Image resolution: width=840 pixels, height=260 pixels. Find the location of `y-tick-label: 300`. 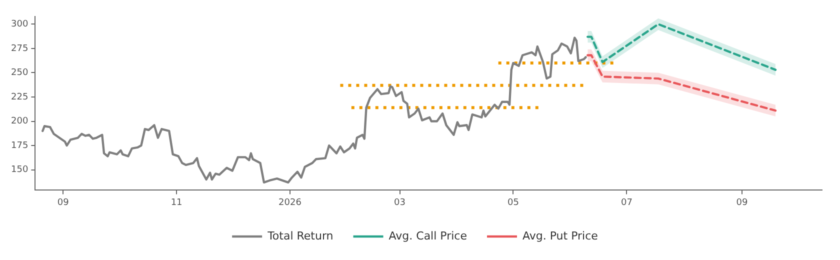

y-tick-label: 300 is located at coordinates (19, 25).